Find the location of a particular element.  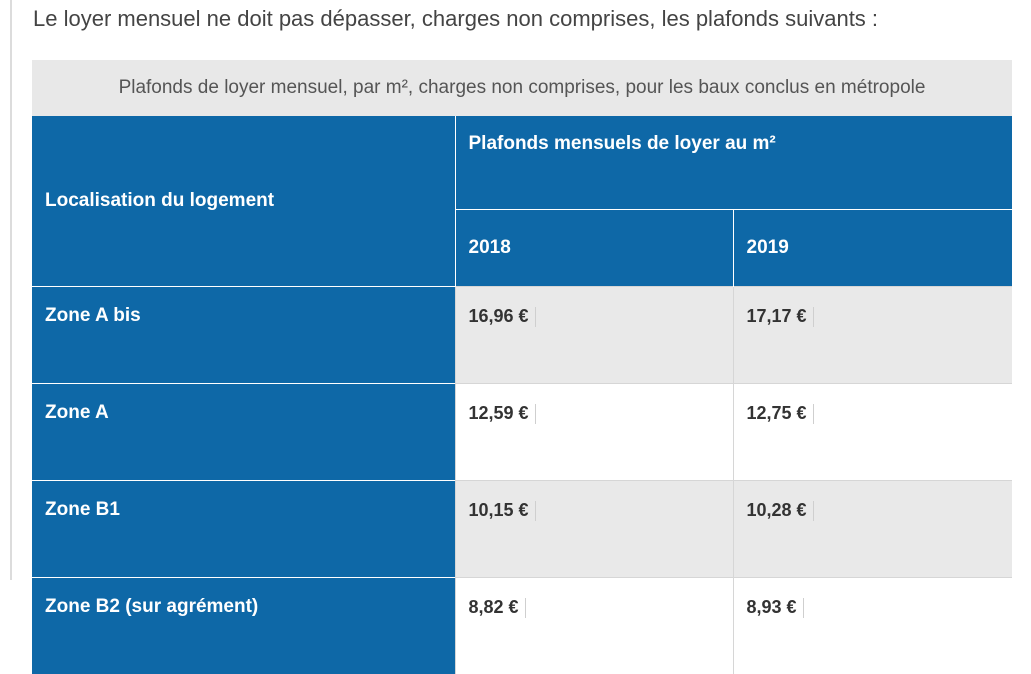

table-row: Zone A 12,59 € 12,75 € is located at coordinates (522, 432).